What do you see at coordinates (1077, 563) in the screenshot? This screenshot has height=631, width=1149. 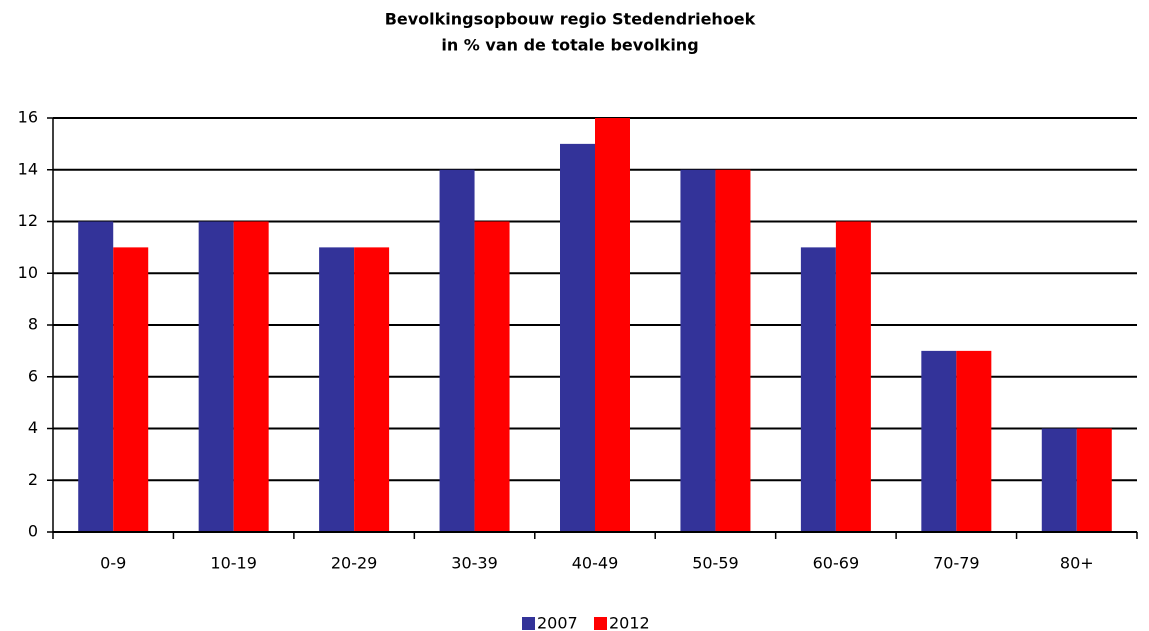 I see `x-tick-label: 80+` at bounding box center [1077, 563].